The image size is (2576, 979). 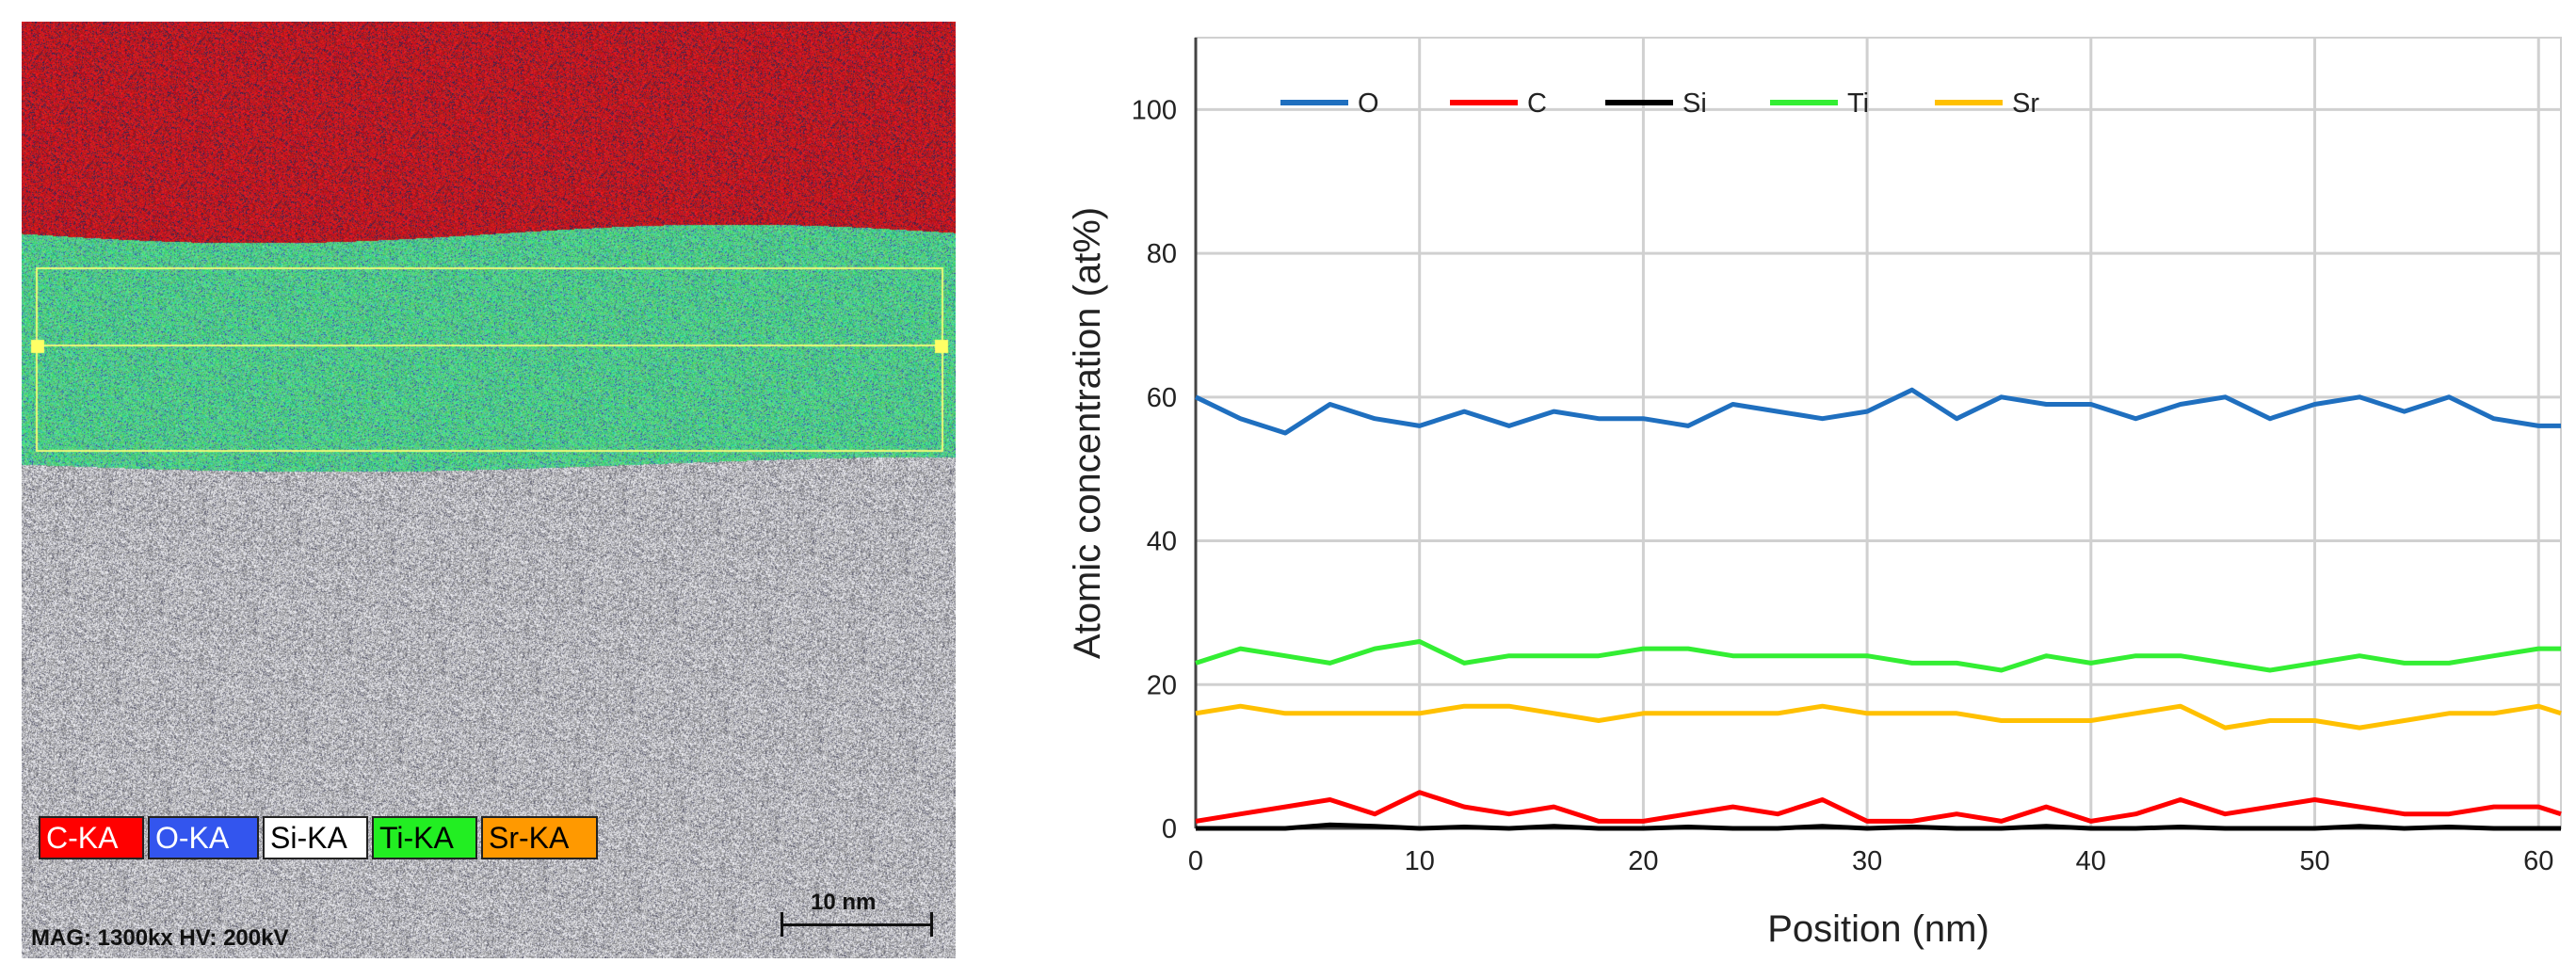 What do you see at coordinates (2314, 861) in the screenshot?
I see `x-tick-label: 50` at bounding box center [2314, 861].